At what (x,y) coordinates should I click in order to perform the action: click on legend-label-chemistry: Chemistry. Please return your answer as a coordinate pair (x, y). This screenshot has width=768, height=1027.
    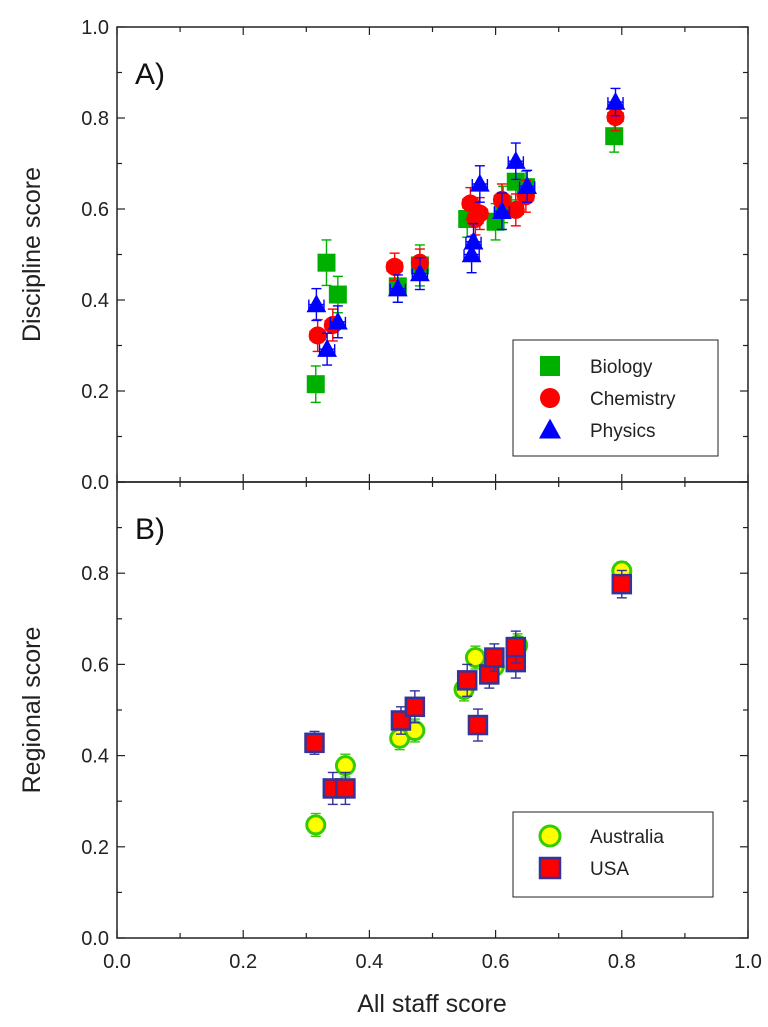
    Looking at the image, I should click on (633, 399).